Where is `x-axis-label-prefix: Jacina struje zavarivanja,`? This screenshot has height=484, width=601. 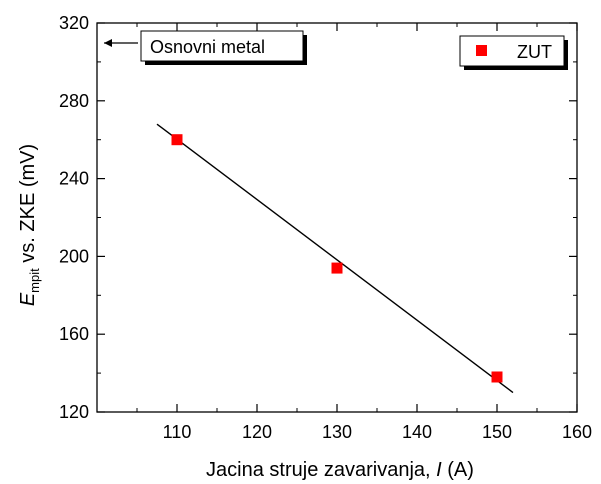
x-axis-label-prefix: Jacina struje zavarivanja, is located at coordinates (321, 470).